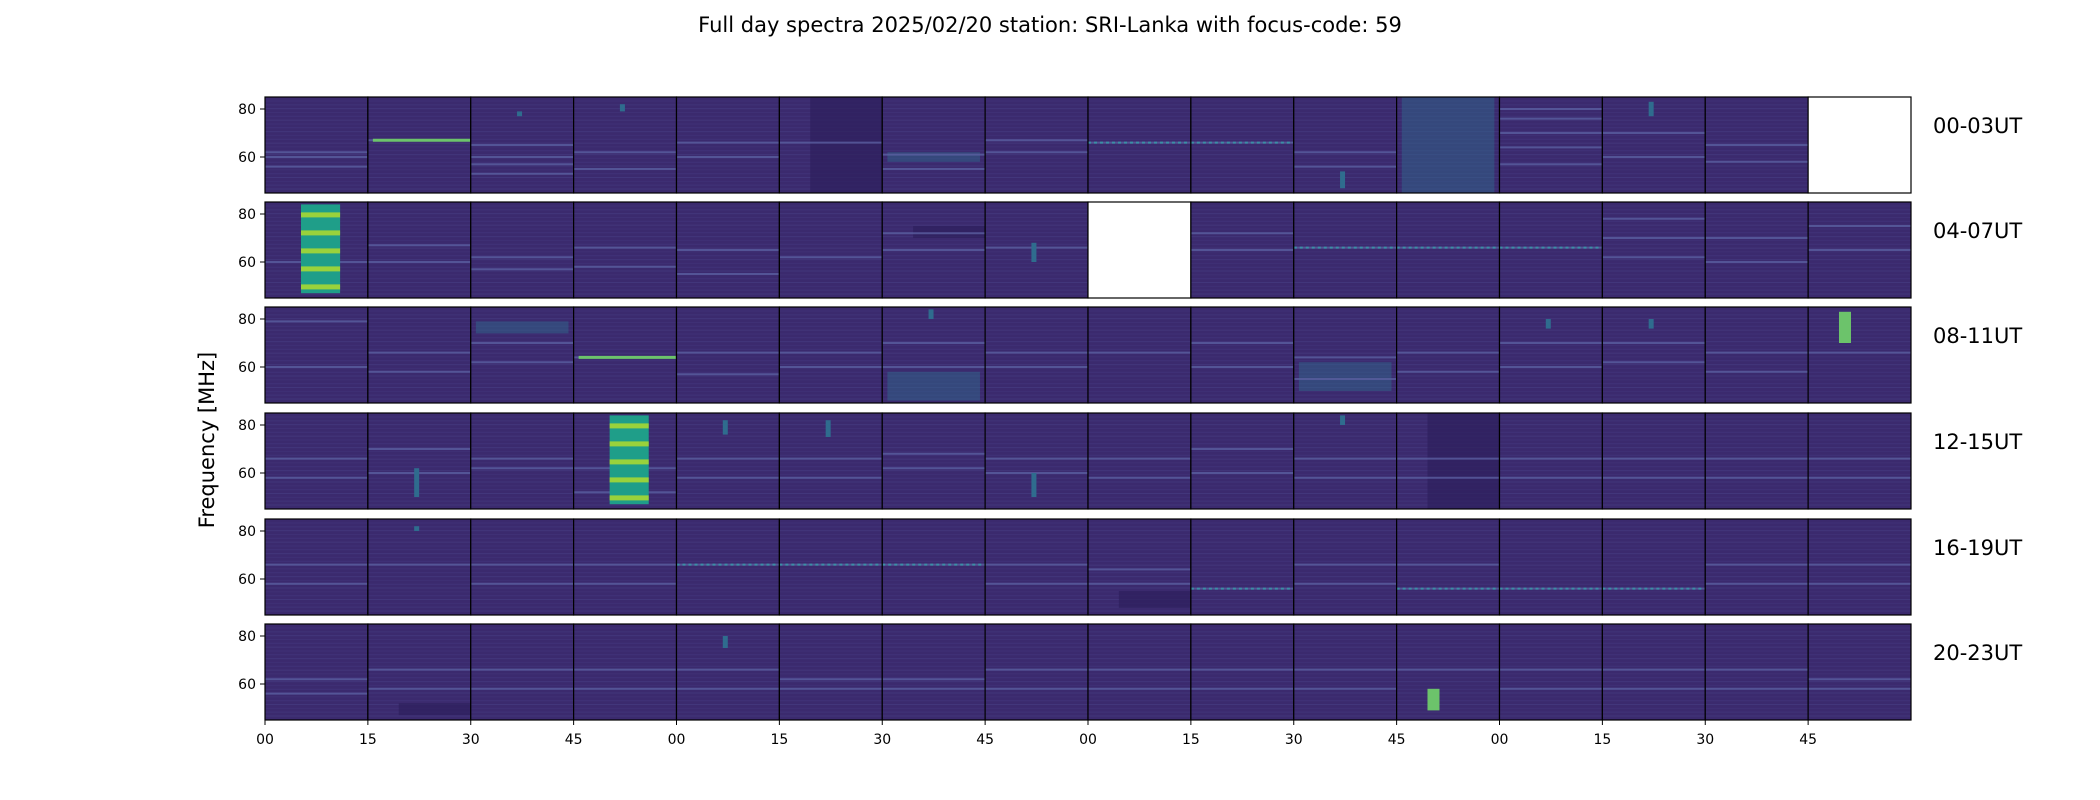  What do you see at coordinates (1397, 740) in the screenshot?
I see `x-tick-label: 45` at bounding box center [1397, 740].